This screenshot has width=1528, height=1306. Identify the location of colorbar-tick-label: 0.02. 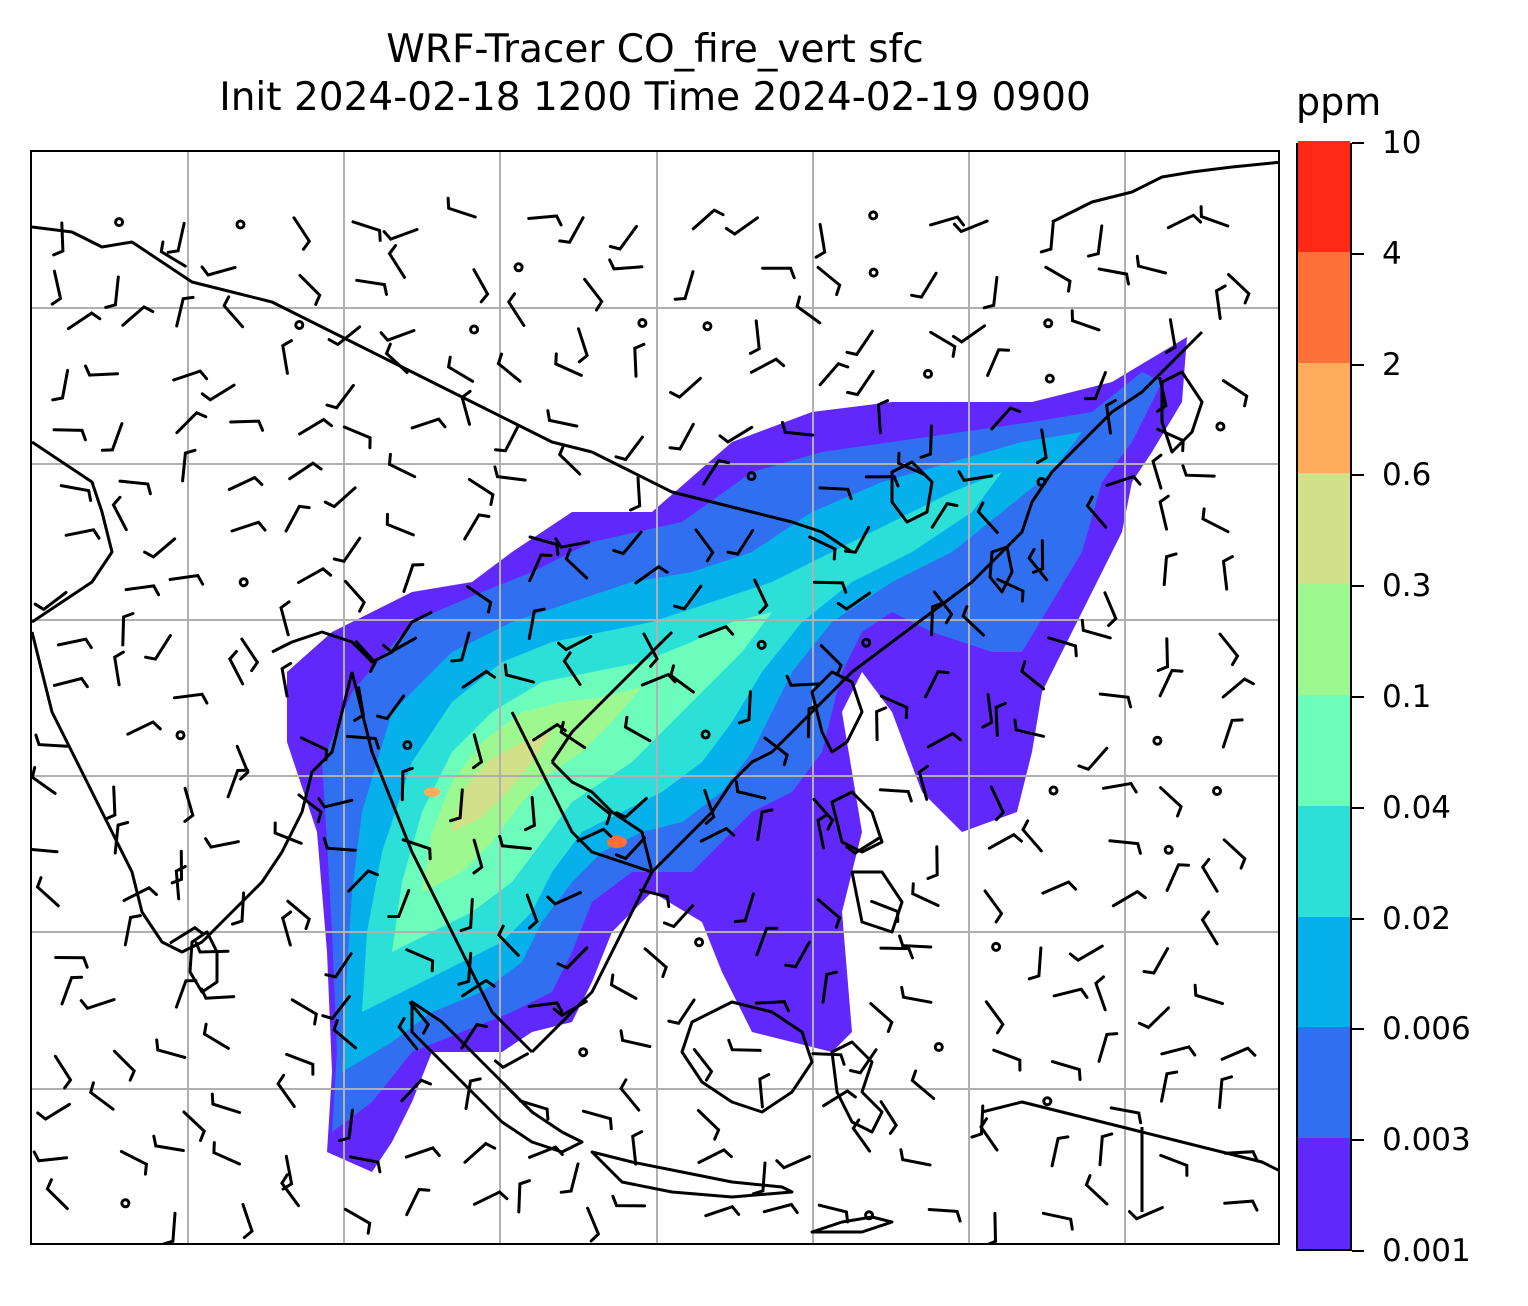
(1417, 918).